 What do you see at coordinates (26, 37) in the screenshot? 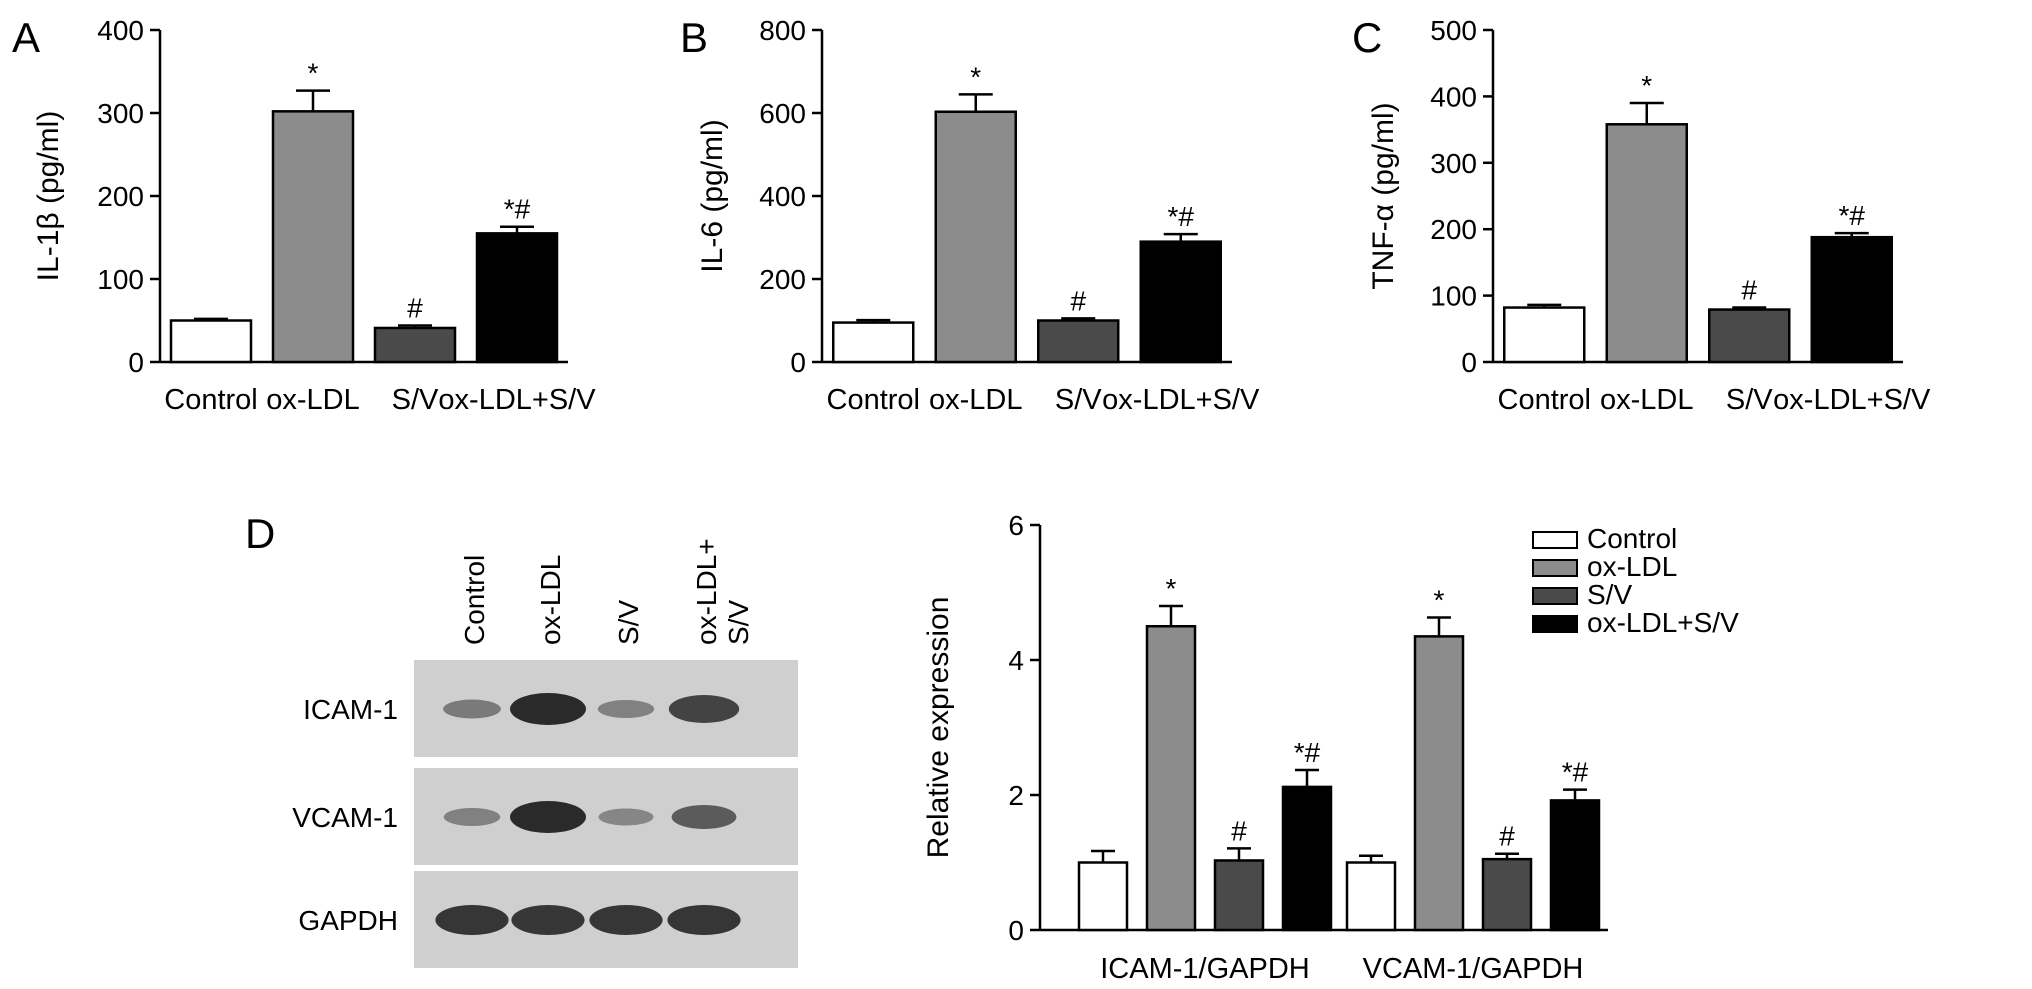
I see `panel-letter: A` at bounding box center [26, 37].